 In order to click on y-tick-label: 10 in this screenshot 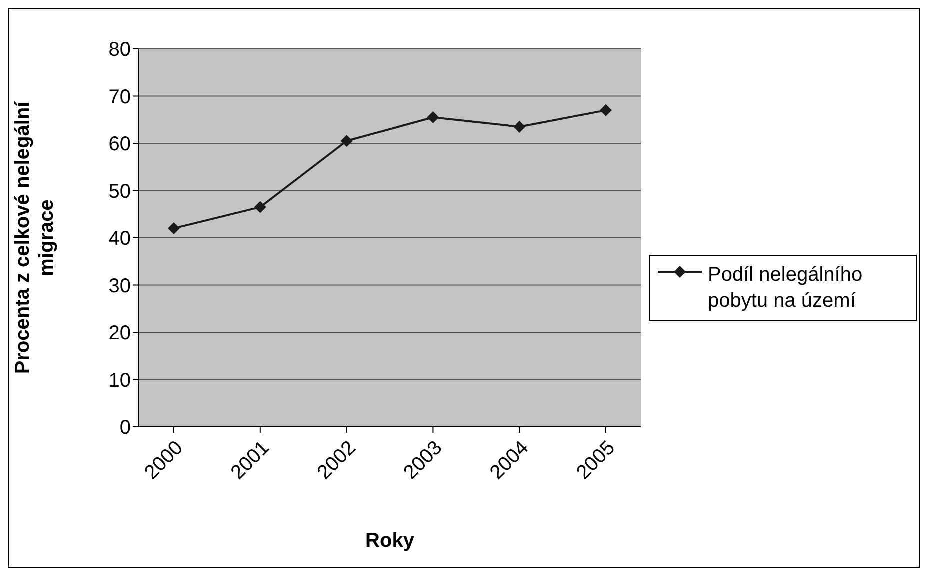, I will do `click(119, 381)`.